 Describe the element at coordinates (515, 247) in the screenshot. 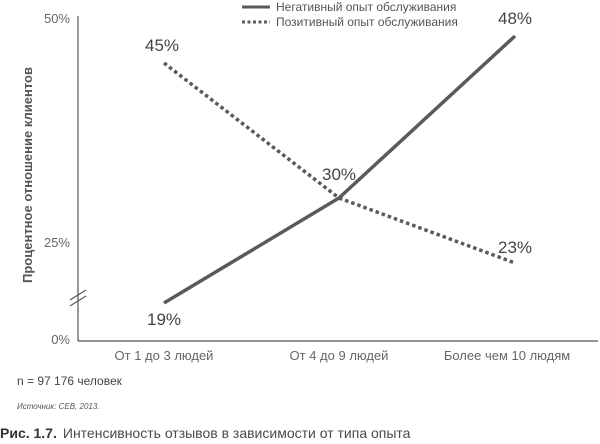

I see `data-label-positive-3: 23%` at that location.